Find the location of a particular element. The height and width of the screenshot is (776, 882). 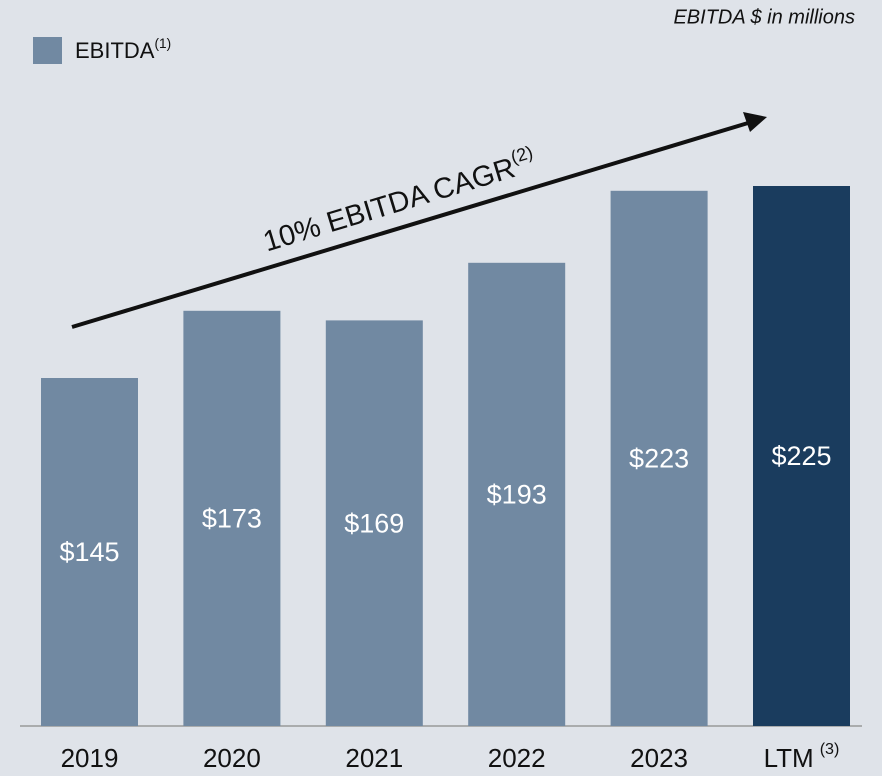

category: 2022 is located at coordinates (517, 758).